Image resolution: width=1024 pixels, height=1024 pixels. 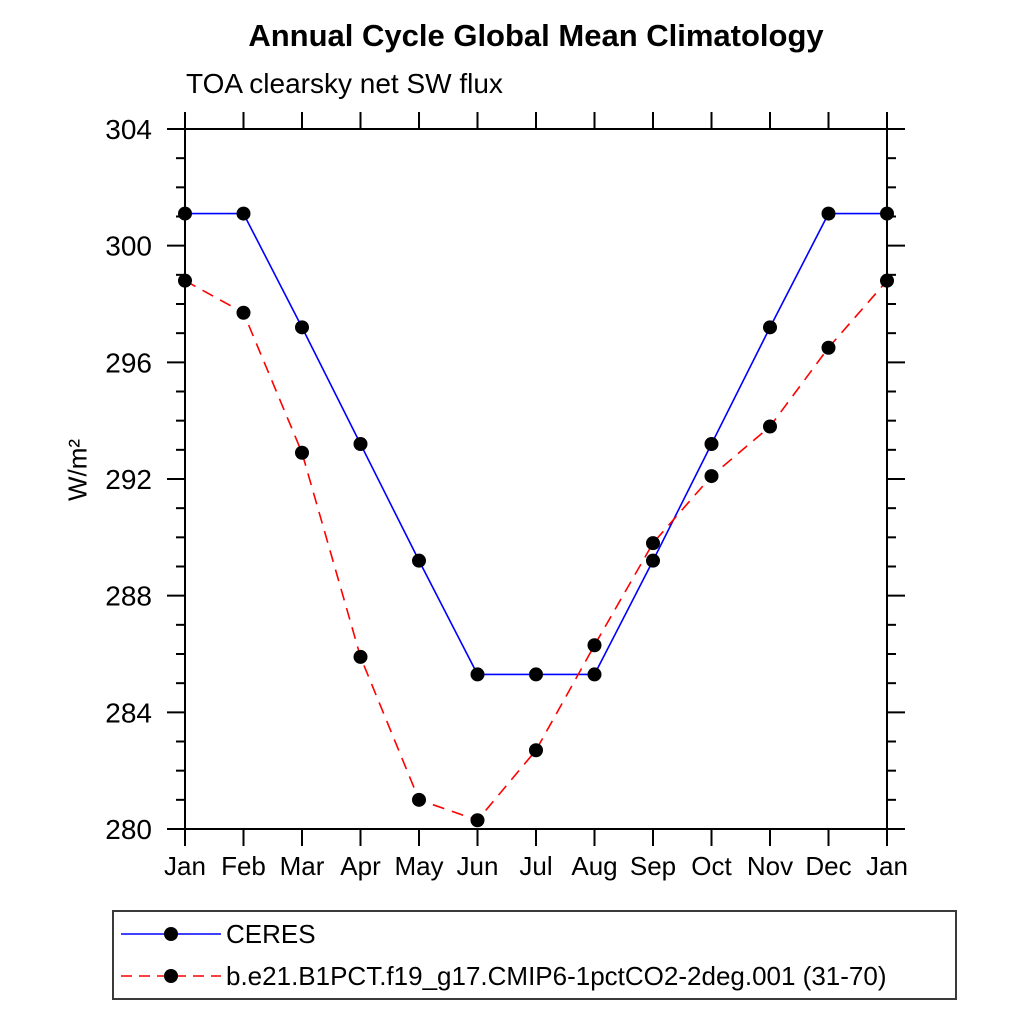 I want to click on legend-label-ceres: CERES, so click(x=271, y=933).